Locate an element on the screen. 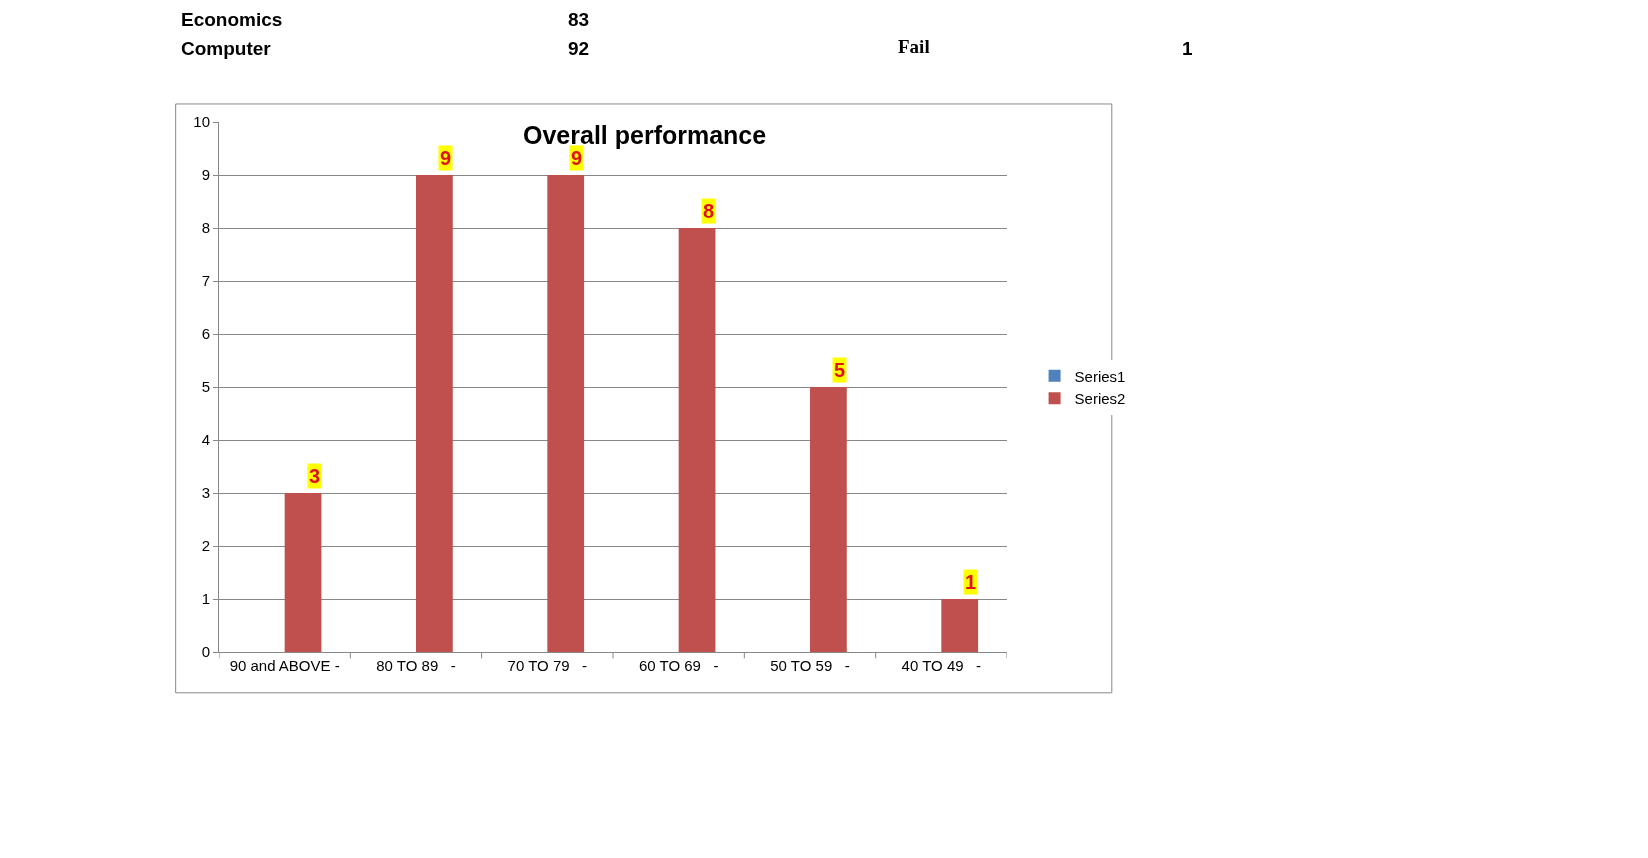 The height and width of the screenshot is (858, 1648). data-label: 3 is located at coordinates (315, 476).